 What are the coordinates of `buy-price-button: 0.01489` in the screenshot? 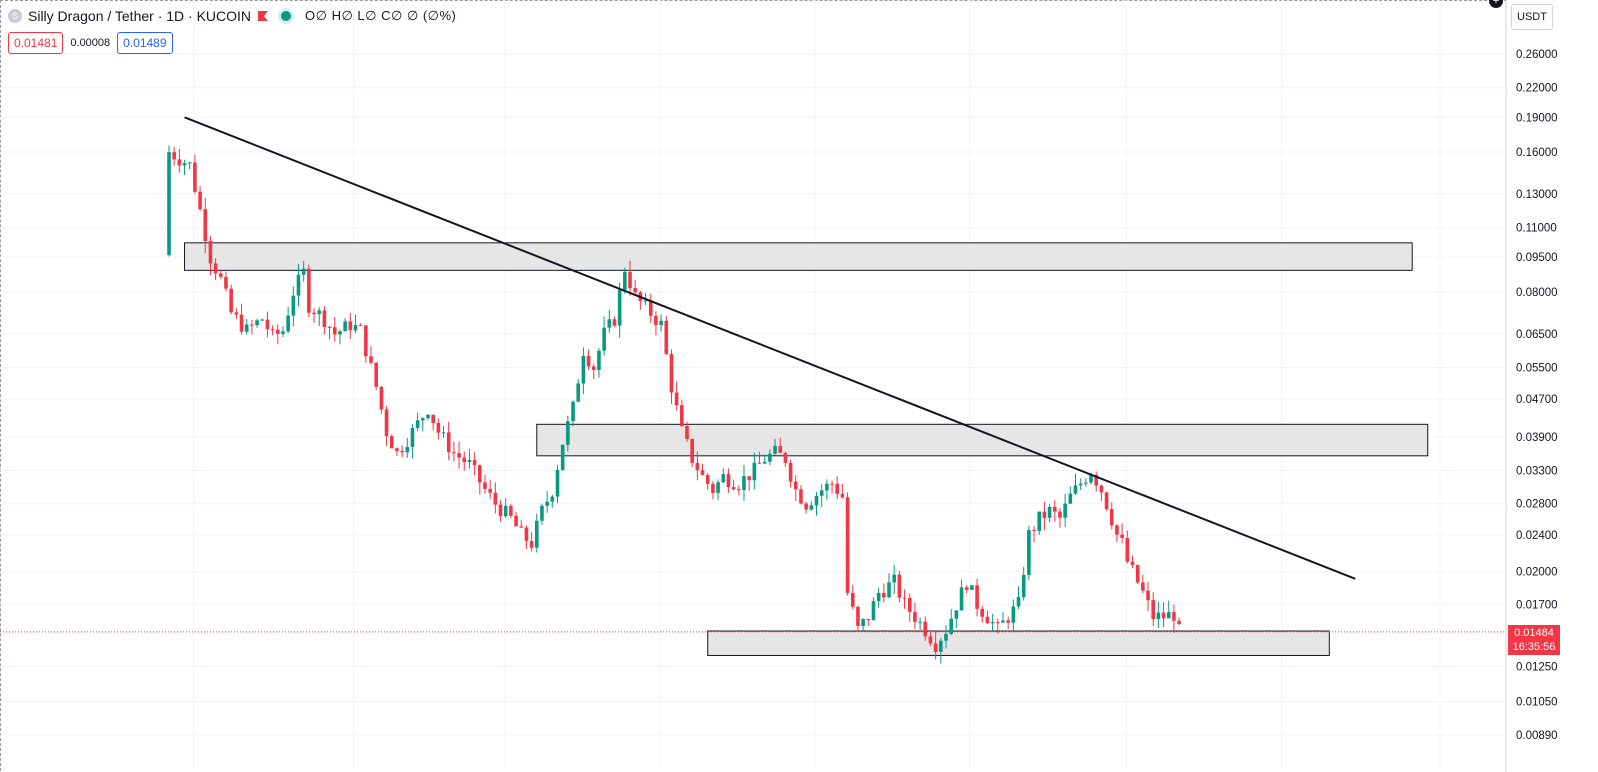 It's located at (145, 43).